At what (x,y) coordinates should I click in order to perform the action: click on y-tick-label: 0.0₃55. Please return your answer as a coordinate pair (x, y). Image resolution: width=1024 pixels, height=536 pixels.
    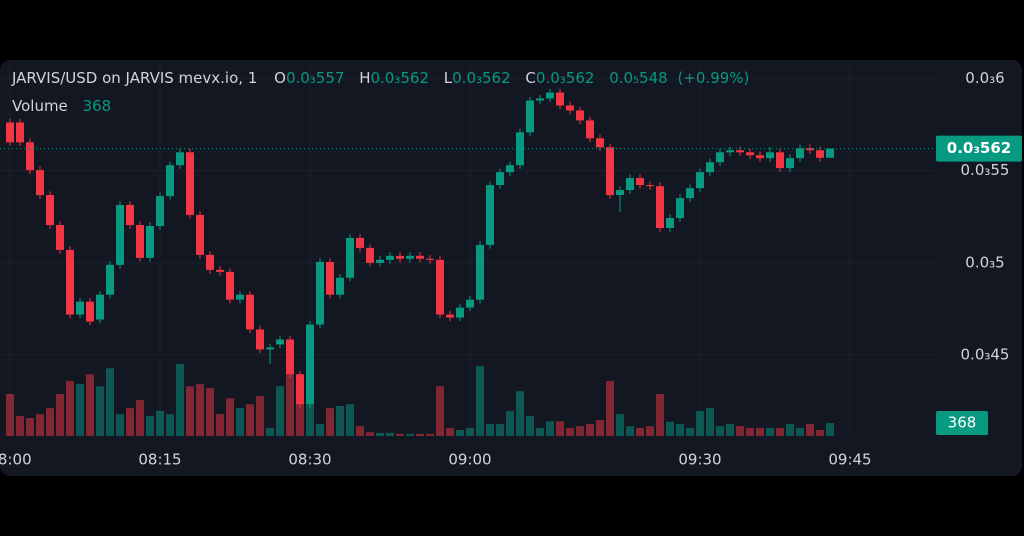
    Looking at the image, I should click on (985, 170).